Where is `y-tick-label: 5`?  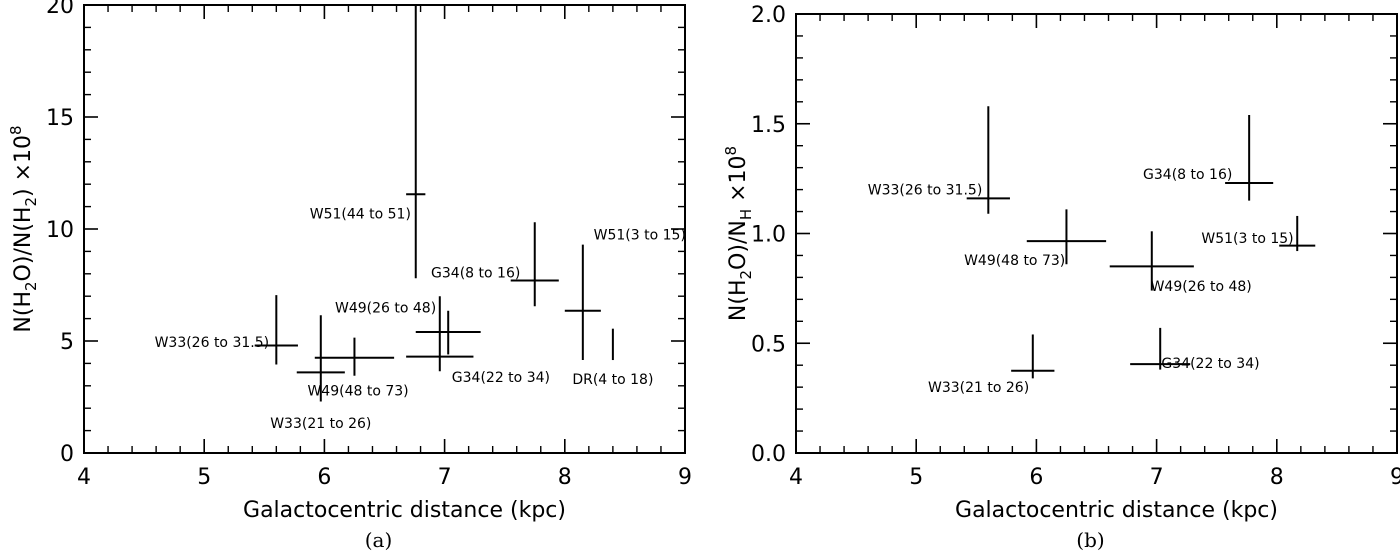
y-tick-label: 5 is located at coordinates (67, 342).